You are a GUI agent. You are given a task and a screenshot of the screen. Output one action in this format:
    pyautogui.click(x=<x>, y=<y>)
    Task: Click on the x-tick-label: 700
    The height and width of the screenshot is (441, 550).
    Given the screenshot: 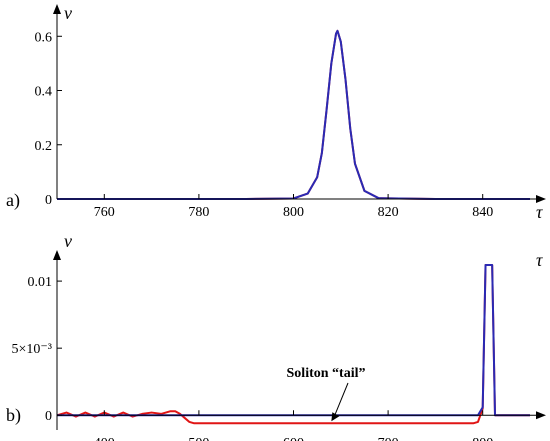 What is the action you would take?
    pyautogui.click(x=388, y=438)
    